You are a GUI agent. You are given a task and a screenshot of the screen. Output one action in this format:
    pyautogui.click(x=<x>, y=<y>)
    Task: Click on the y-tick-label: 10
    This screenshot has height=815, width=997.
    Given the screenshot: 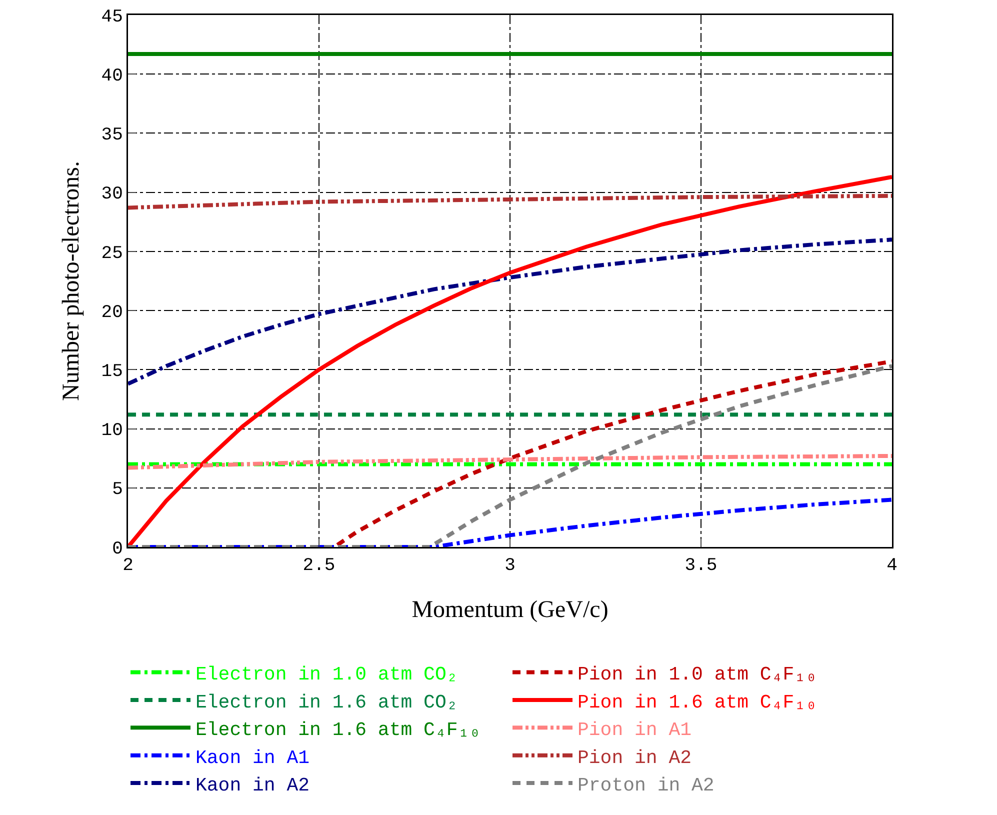 What is the action you would take?
    pyautogui.click(x=112, y=431)
    